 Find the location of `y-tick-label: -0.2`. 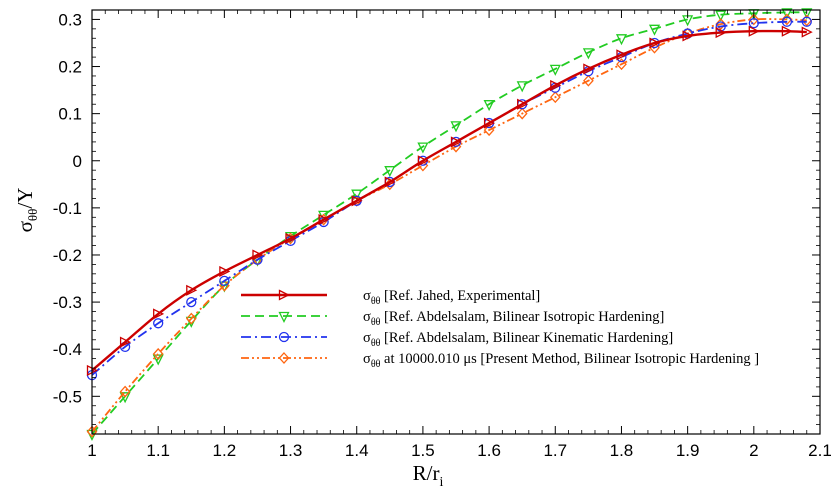

y-tick-label: -0.2 is located at coordinates (67, 255).